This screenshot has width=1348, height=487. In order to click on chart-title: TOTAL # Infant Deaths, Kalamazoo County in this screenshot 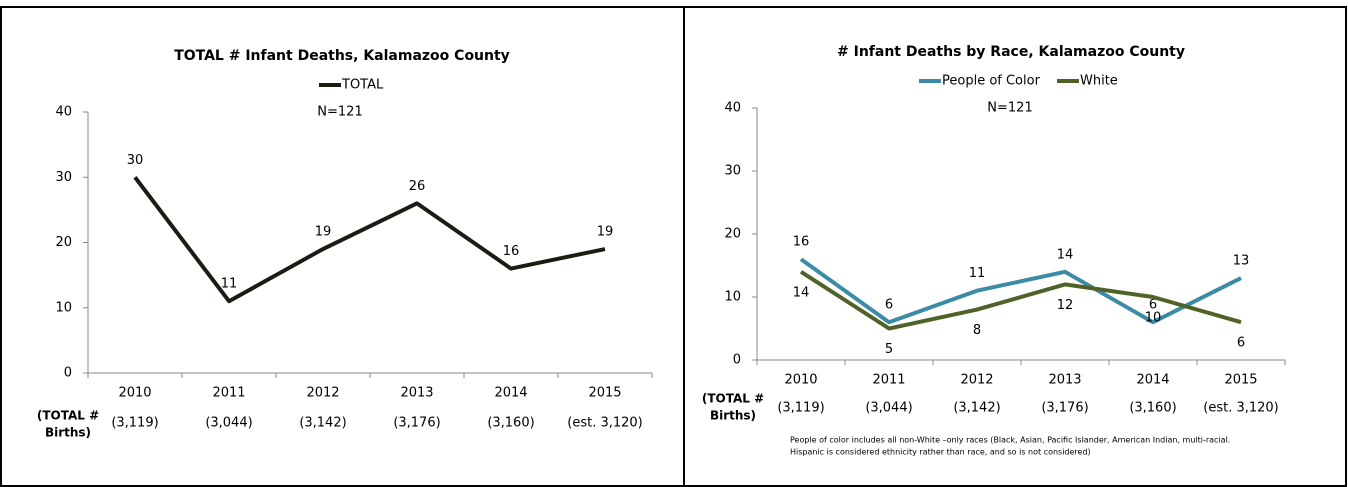, I will do `click(342, 56)`.